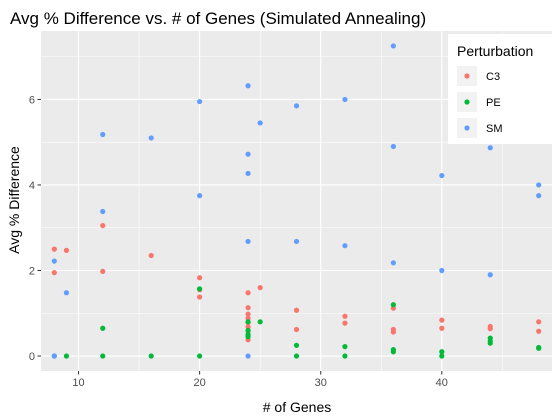 The width and height of the screenshot is (560, 420). What do you see at coordinates (32, 271) in the screenshot?
I see `y-tick-label: 2` at bounding box center [32, 271].